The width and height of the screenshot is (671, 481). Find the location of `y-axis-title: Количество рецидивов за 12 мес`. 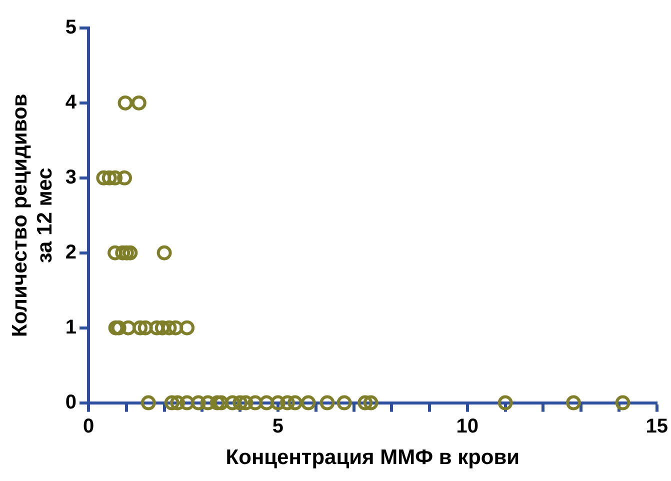

y-axis-title: Количество рецидивов за 12 мес is located at coordinates (32, 215).